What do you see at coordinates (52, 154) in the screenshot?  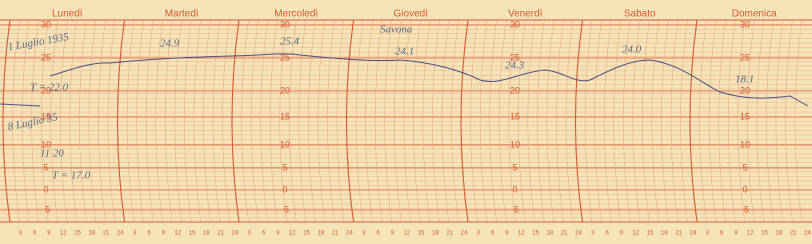 I see `note: 11 20` at bounding box center [52, 154].